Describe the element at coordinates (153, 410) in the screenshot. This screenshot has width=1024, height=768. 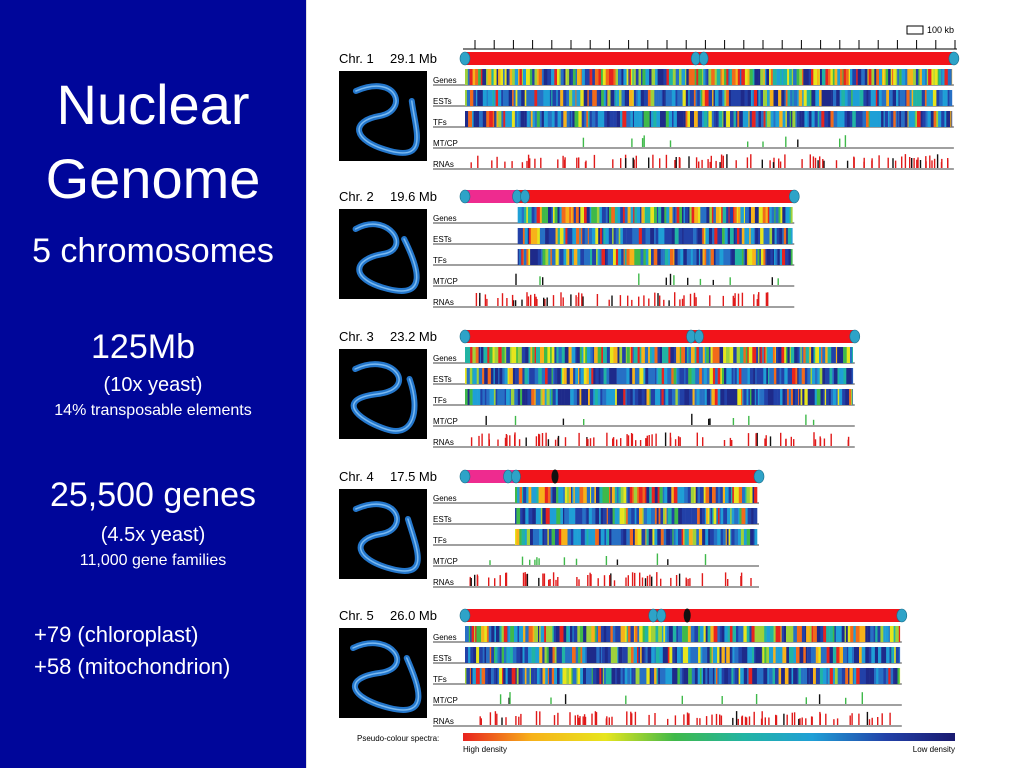
I see `transposable-elements: 14% transposable elements` at that location.